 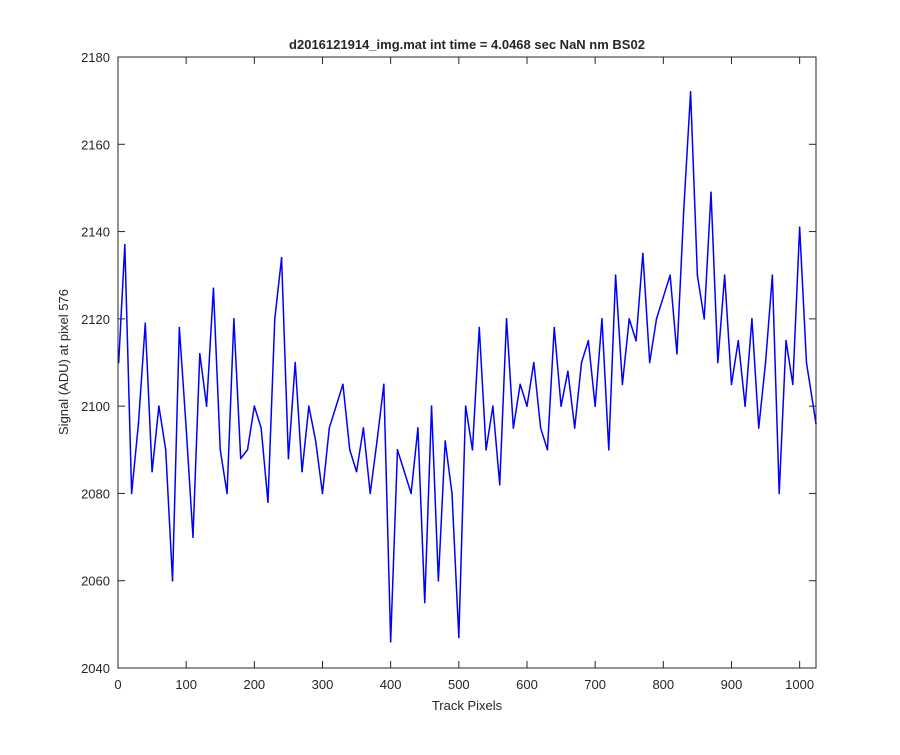 What do you see at coordinates (95, 581) in the screenshot?
I see `y-tick-label: 2060` at bounding box center [95, 581].